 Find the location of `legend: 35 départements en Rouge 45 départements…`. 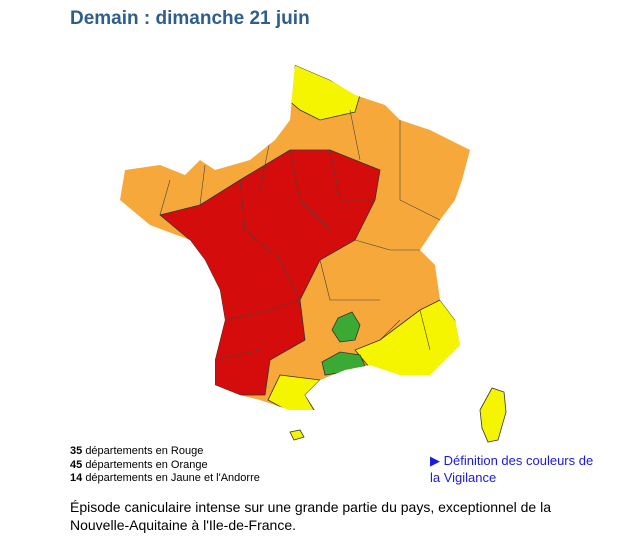

legend: 35 départements en Rouge 45 départements… is located at coordinates (165, 465).